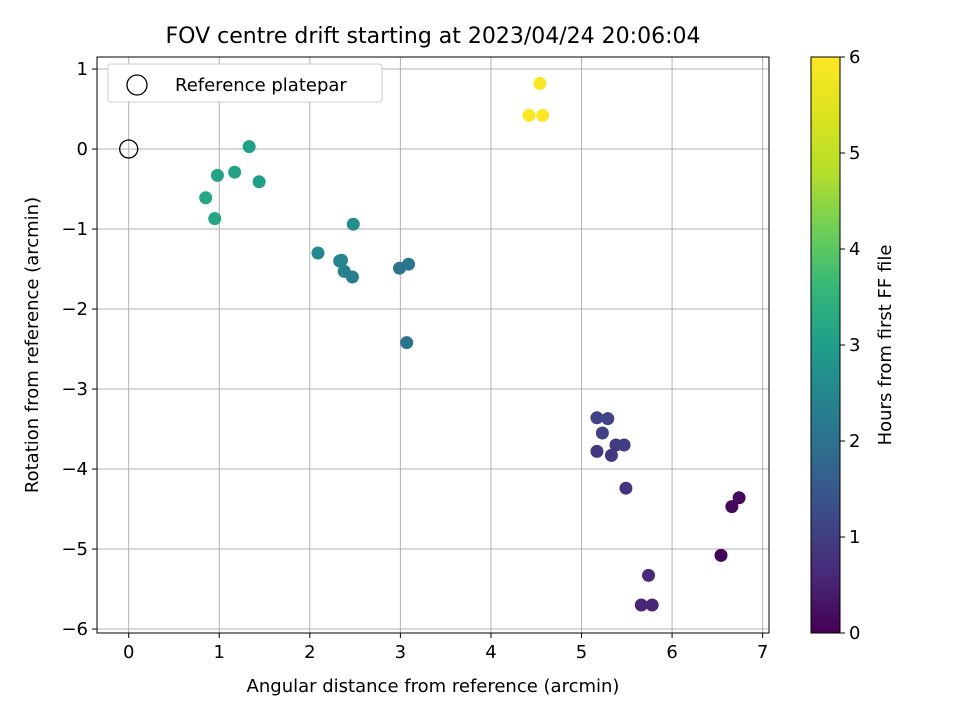  I want to click on y-tick-label: 0, so click(82, 149).